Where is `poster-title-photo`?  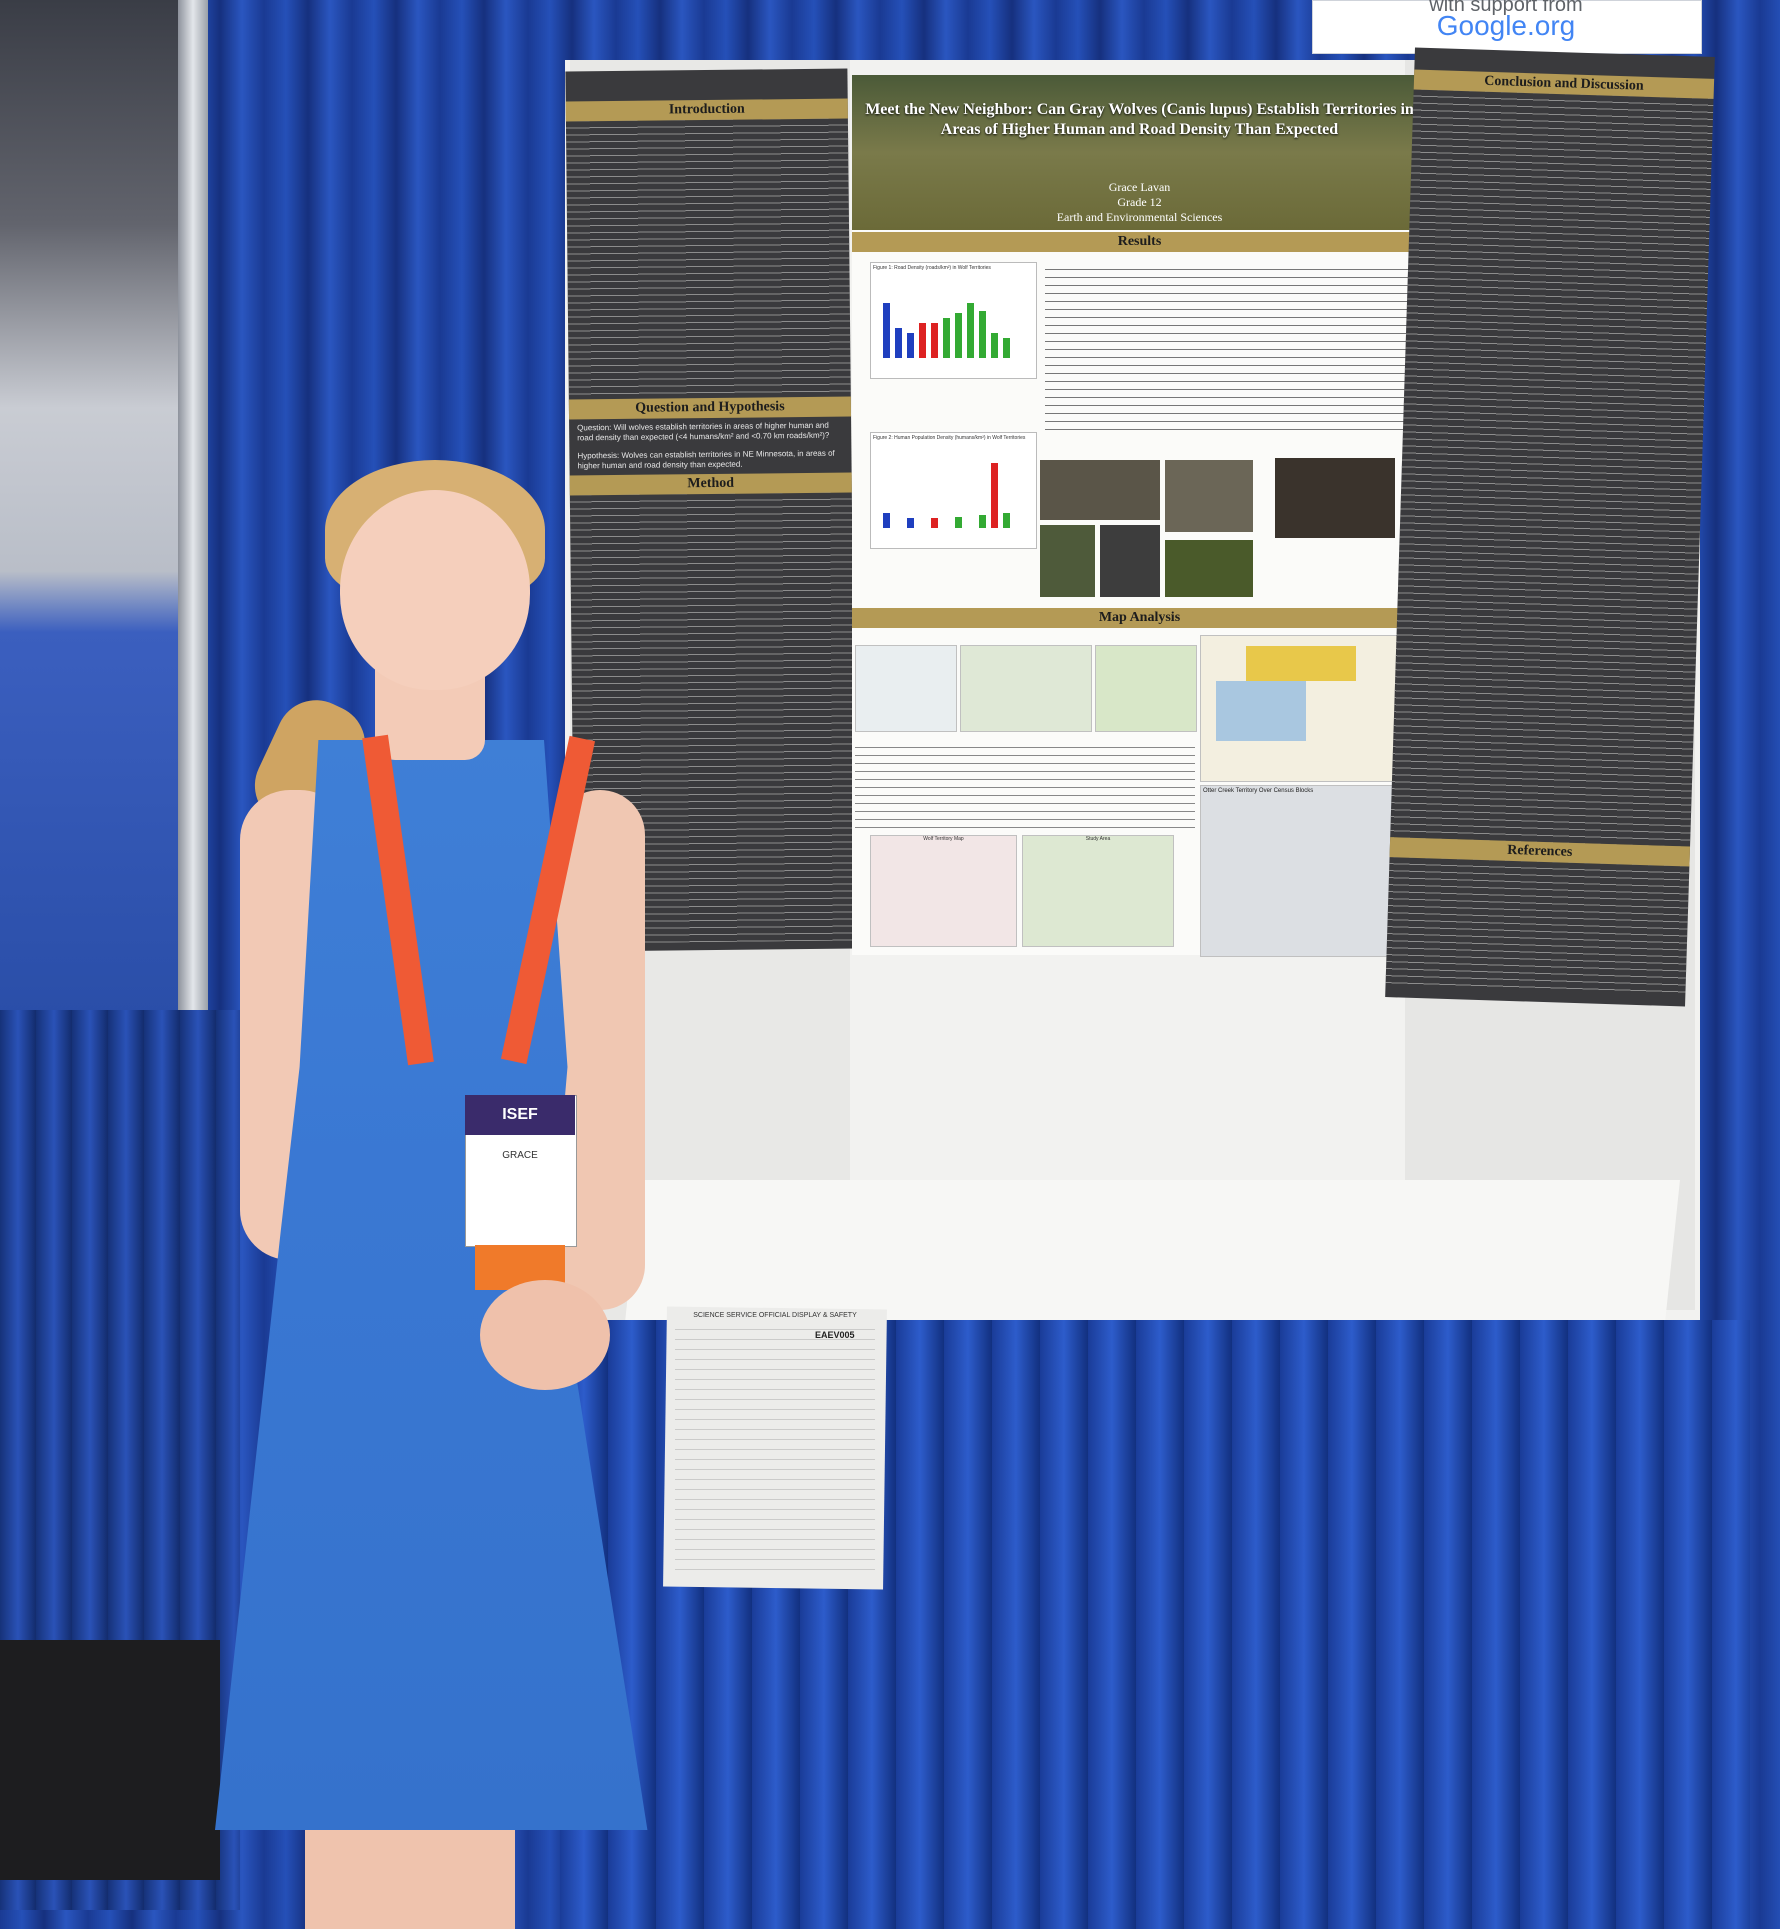 poster-title-photo is located at coordinates (1139, 152).